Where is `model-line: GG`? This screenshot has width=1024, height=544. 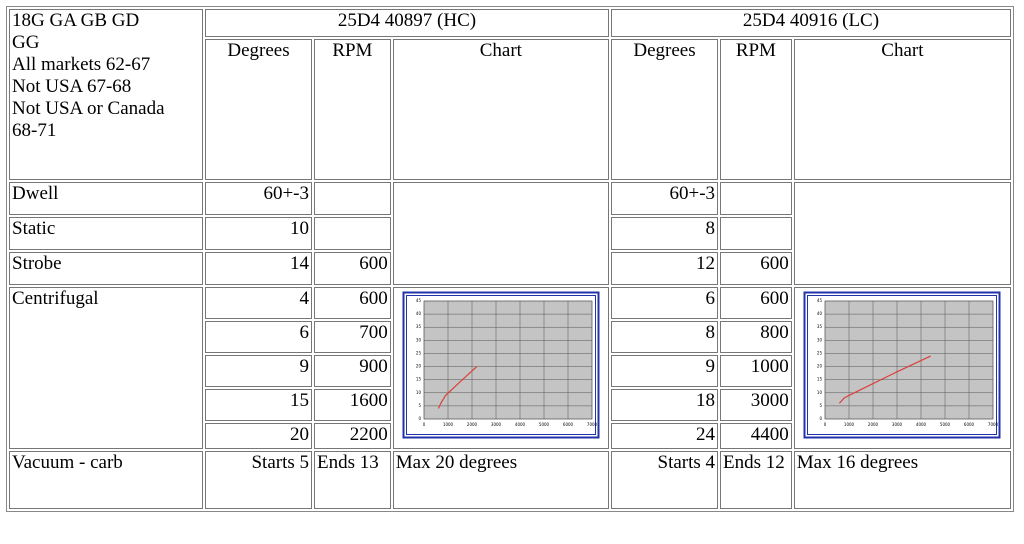
model-line: GG is located at coordinates (26, 42).